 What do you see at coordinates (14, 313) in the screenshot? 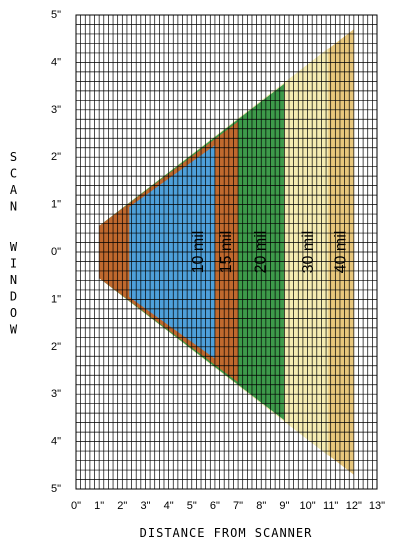
I see `y-title-letter: O` at bounding box center [14, 313].